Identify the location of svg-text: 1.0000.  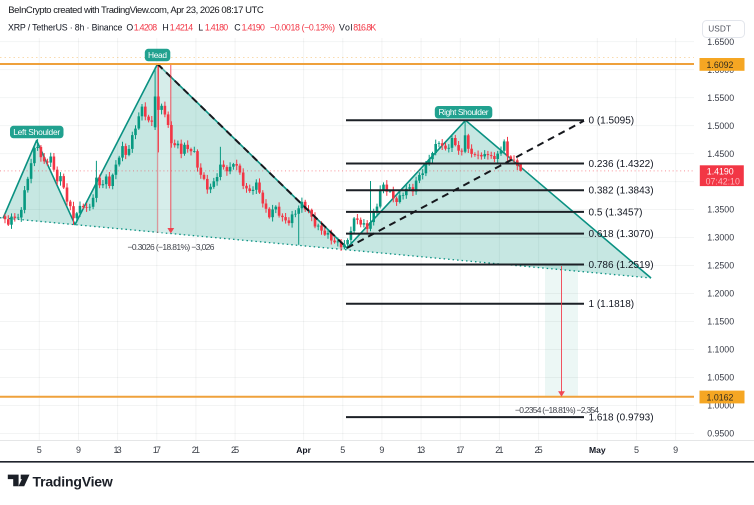
(720, 406).